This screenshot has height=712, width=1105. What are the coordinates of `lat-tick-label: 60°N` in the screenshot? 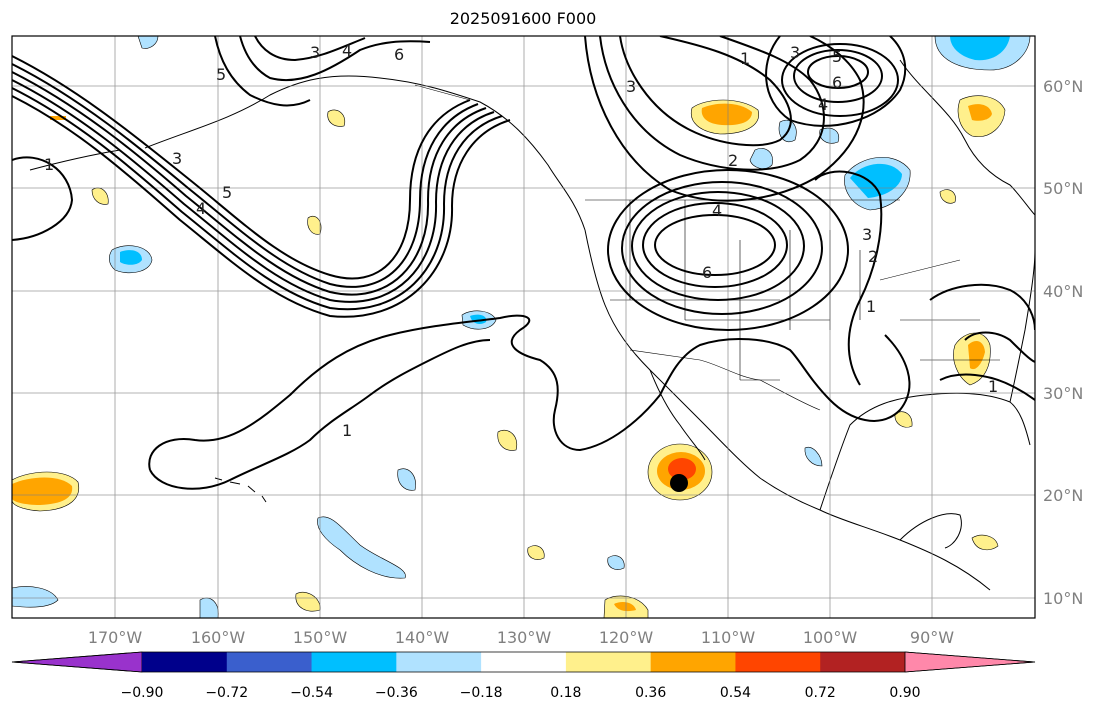 It's located at (1063, 86).